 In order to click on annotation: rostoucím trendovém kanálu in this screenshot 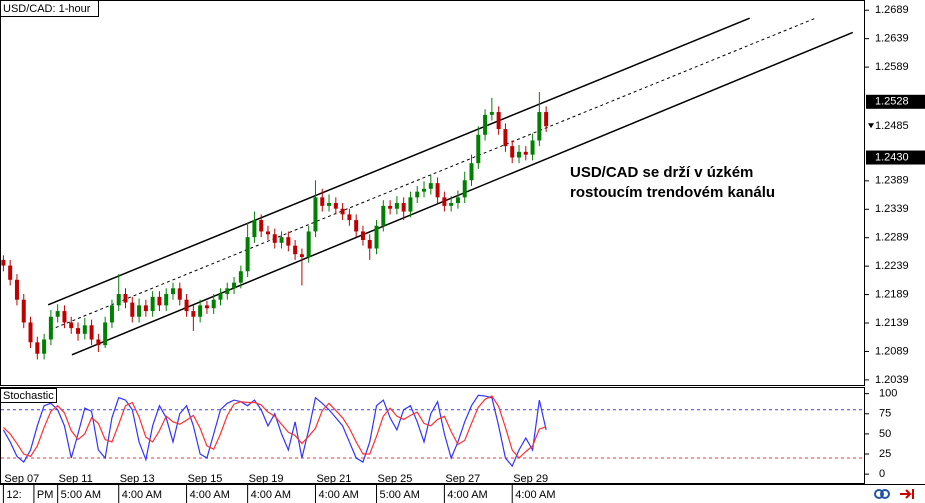, I will do `click(672, 192)`.